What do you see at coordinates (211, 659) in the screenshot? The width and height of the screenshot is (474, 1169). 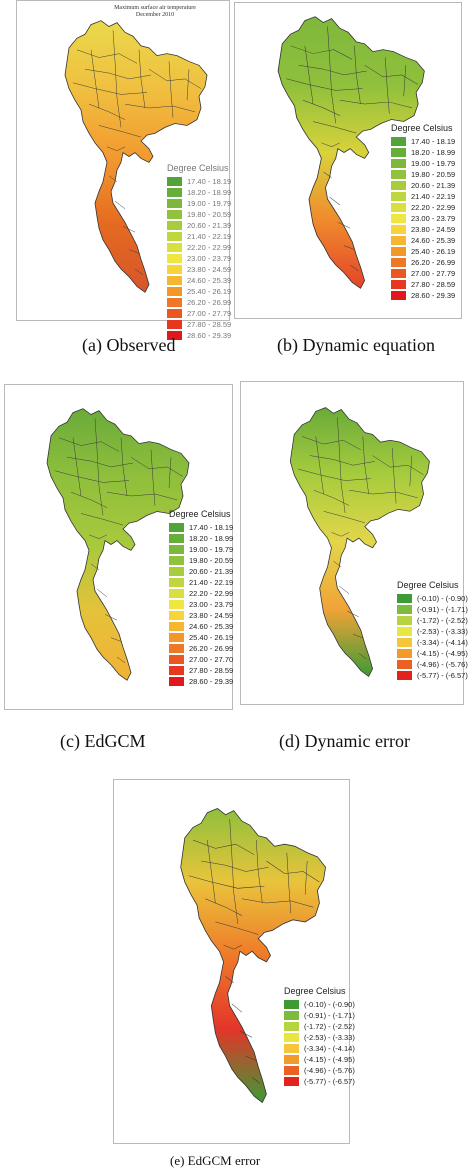 I see `legend-label: 27.00 - 27.70` at bounding box center [211, 659].